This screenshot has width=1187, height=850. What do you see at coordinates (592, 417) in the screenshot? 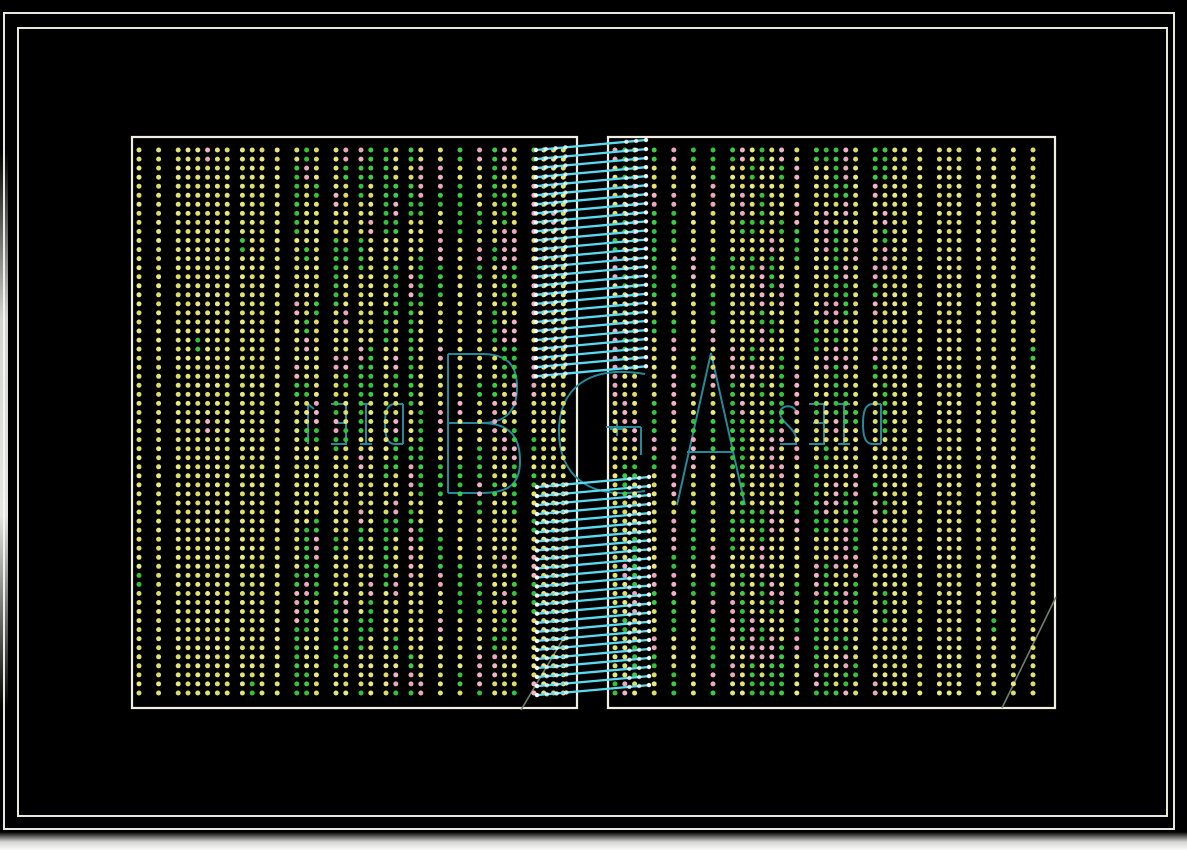
I see `ratsnest-layer` at bounding box center [592, 417].